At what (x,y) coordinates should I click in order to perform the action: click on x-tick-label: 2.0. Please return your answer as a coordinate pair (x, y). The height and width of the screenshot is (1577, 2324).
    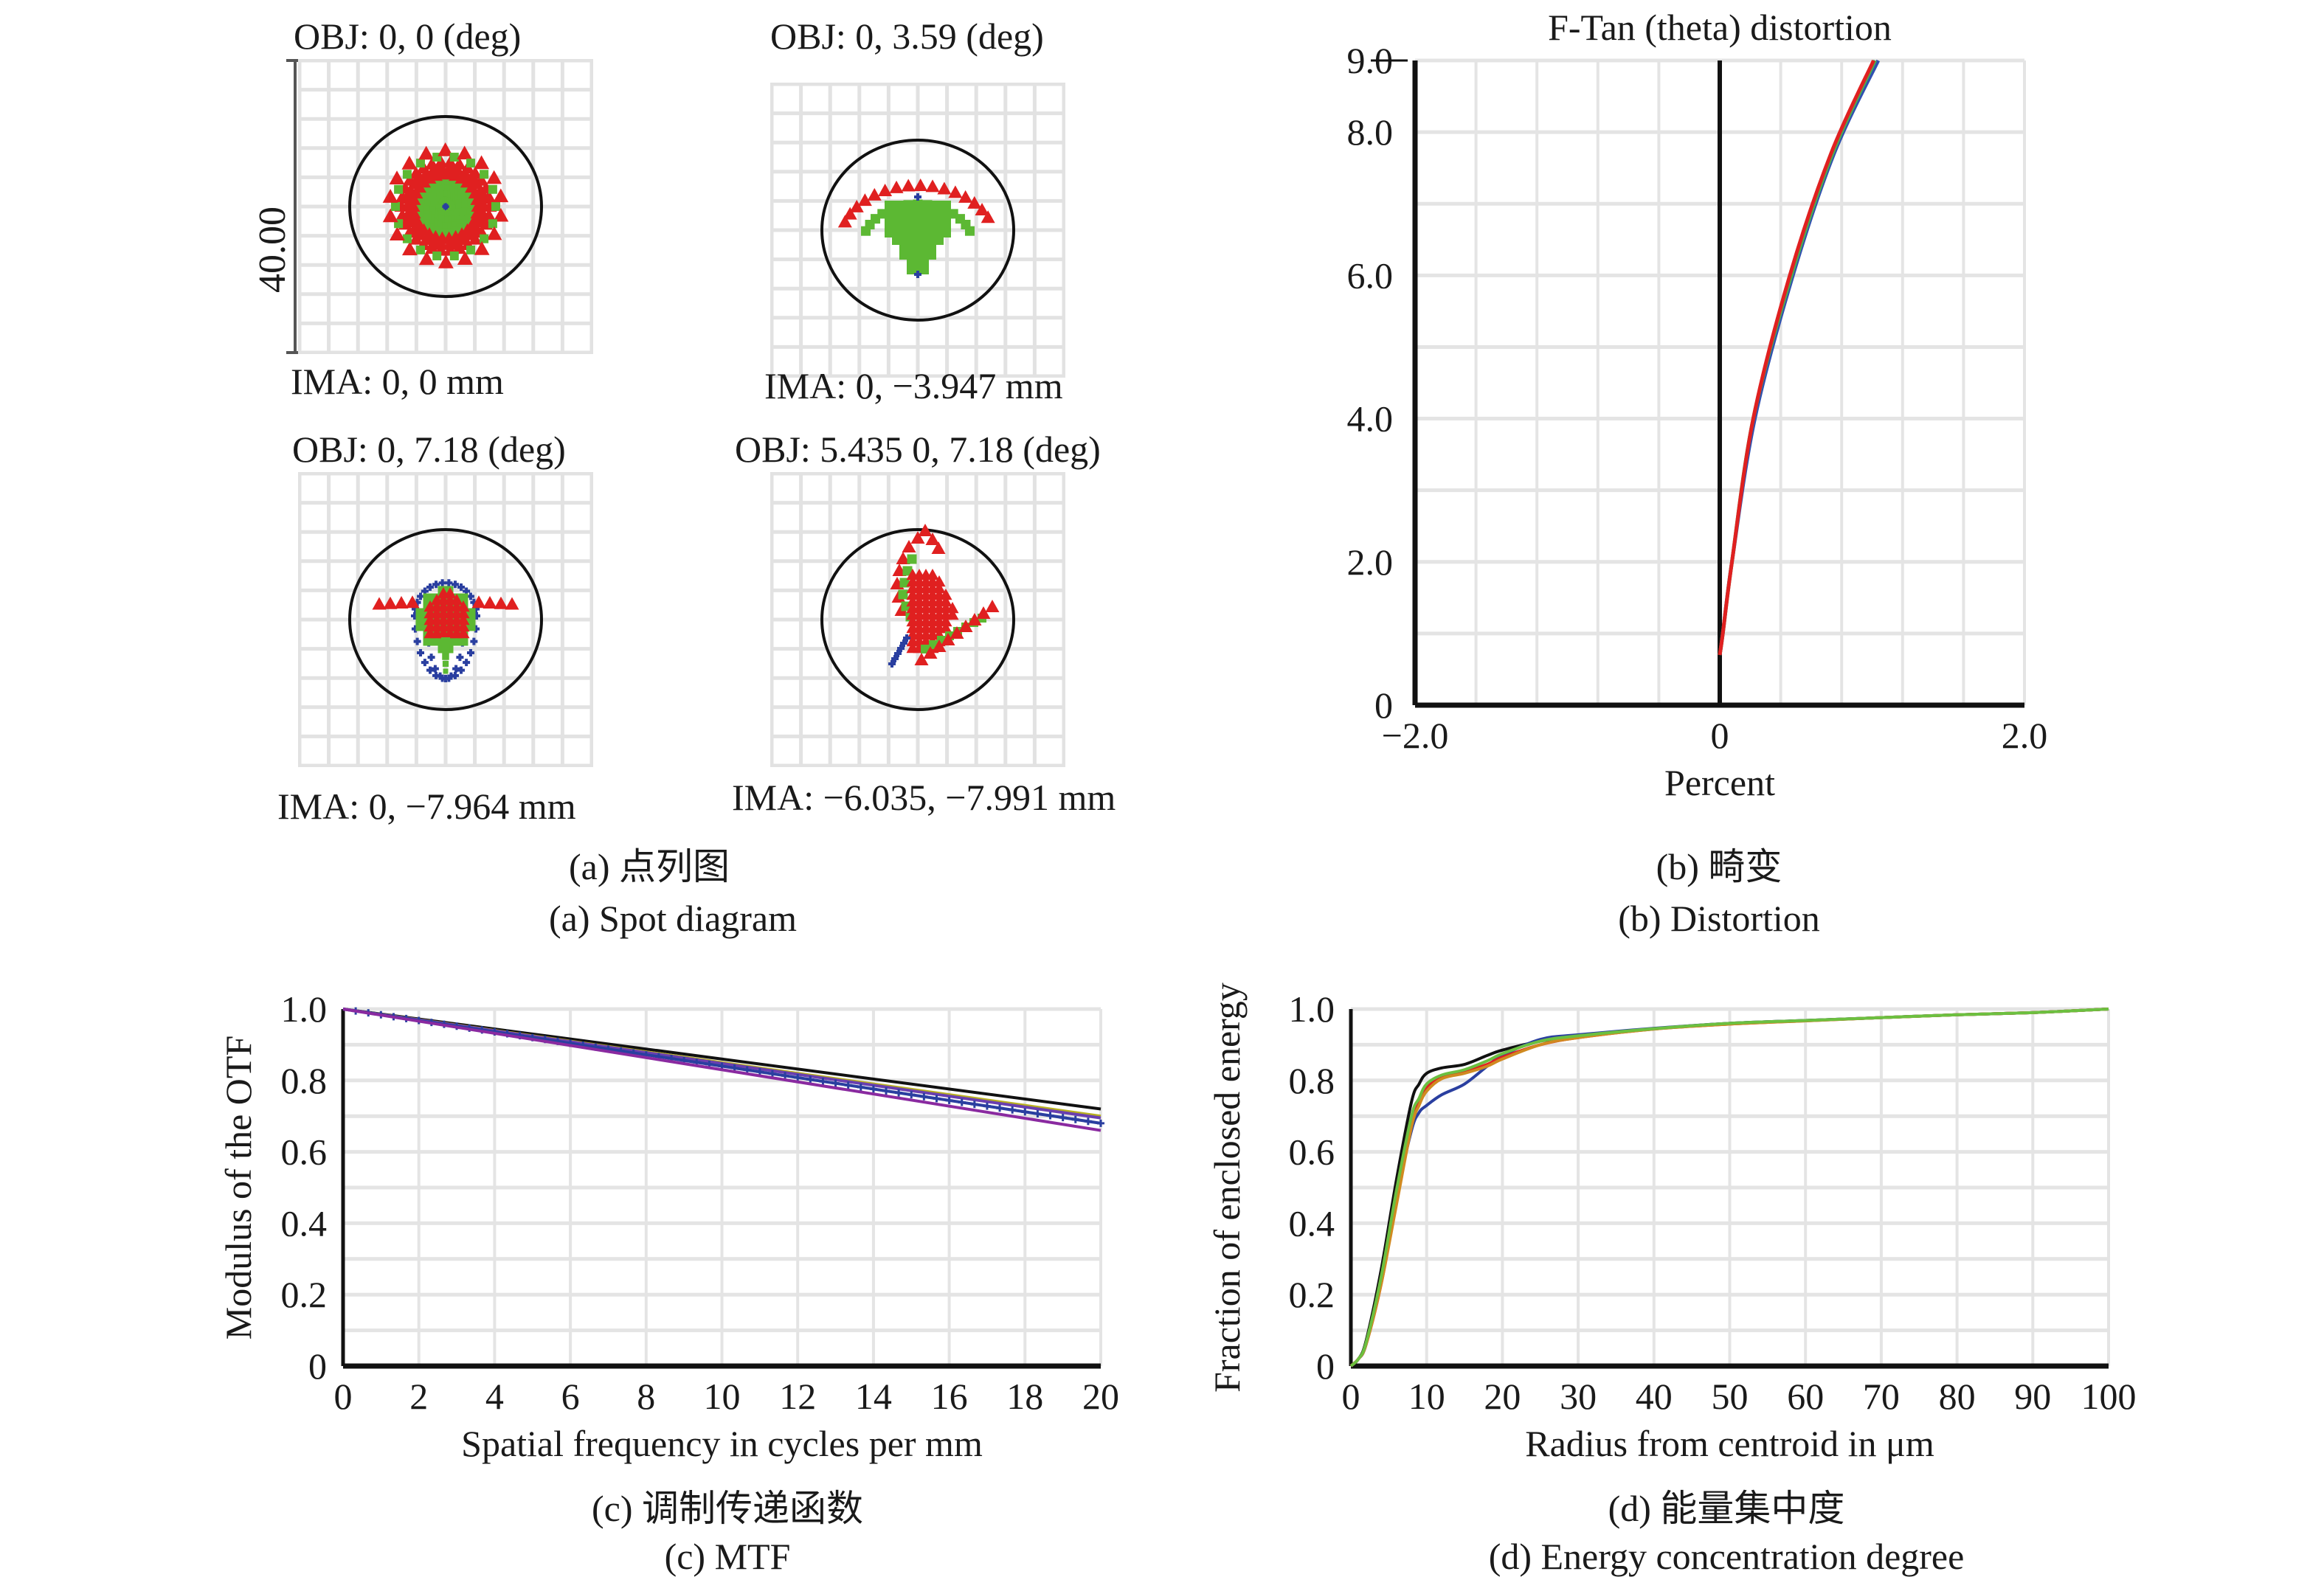
    Looking at the image, I should click on (2025, 735).